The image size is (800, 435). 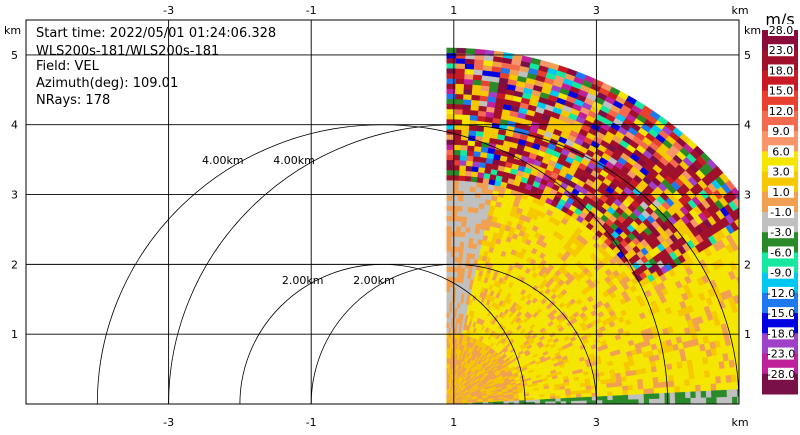 What do you see at coordinates (781, 172) in the screenshot?
I see `colorbar-label: 3.0` at bounding box center [781, 172].